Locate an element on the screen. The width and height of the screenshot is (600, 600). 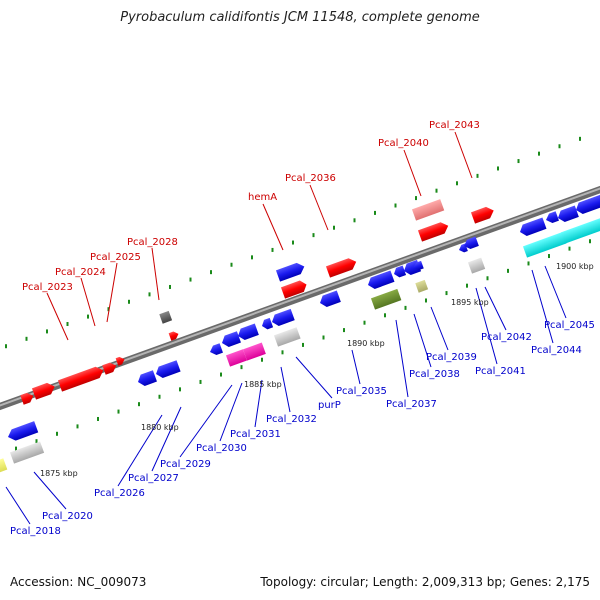
gene-label: Pcal_2027 is located at coordinates (153, 478).